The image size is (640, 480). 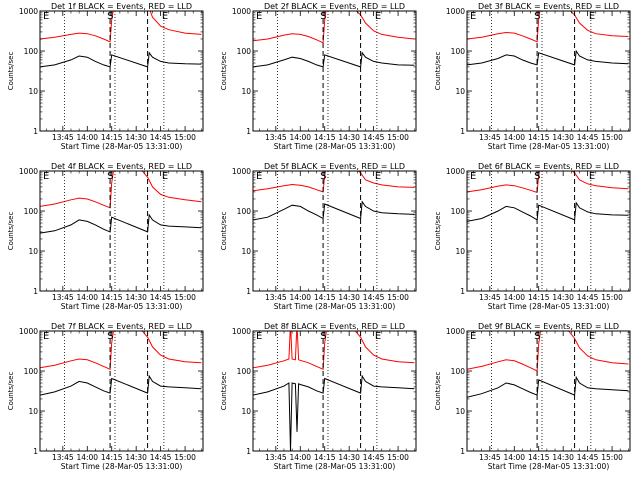 I want to click on chart-title: Det 1f BLACK = Events, RED = LLD, so click(x=121, y=6).